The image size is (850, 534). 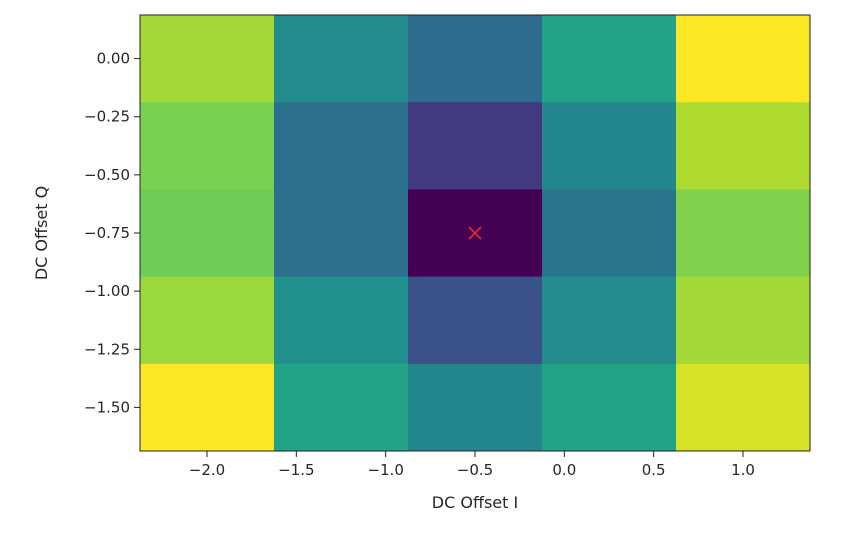 I want to click on y-tick-label: −0.75, so click(x=107, y=233).